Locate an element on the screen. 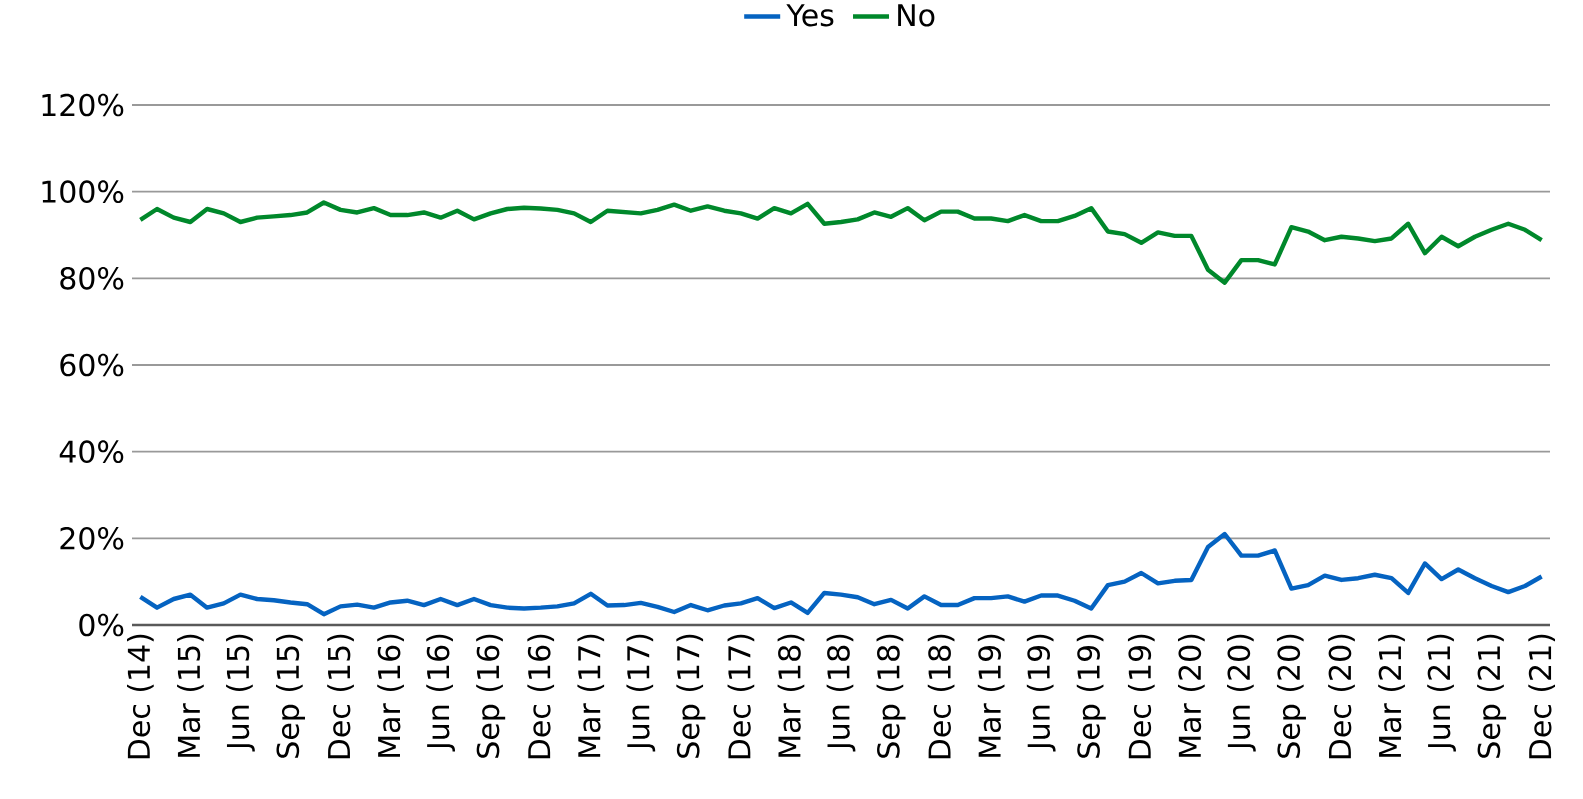 The image size is (1583, 799). x-tick-label: Mar (15) is located at coordinates (190, 695).